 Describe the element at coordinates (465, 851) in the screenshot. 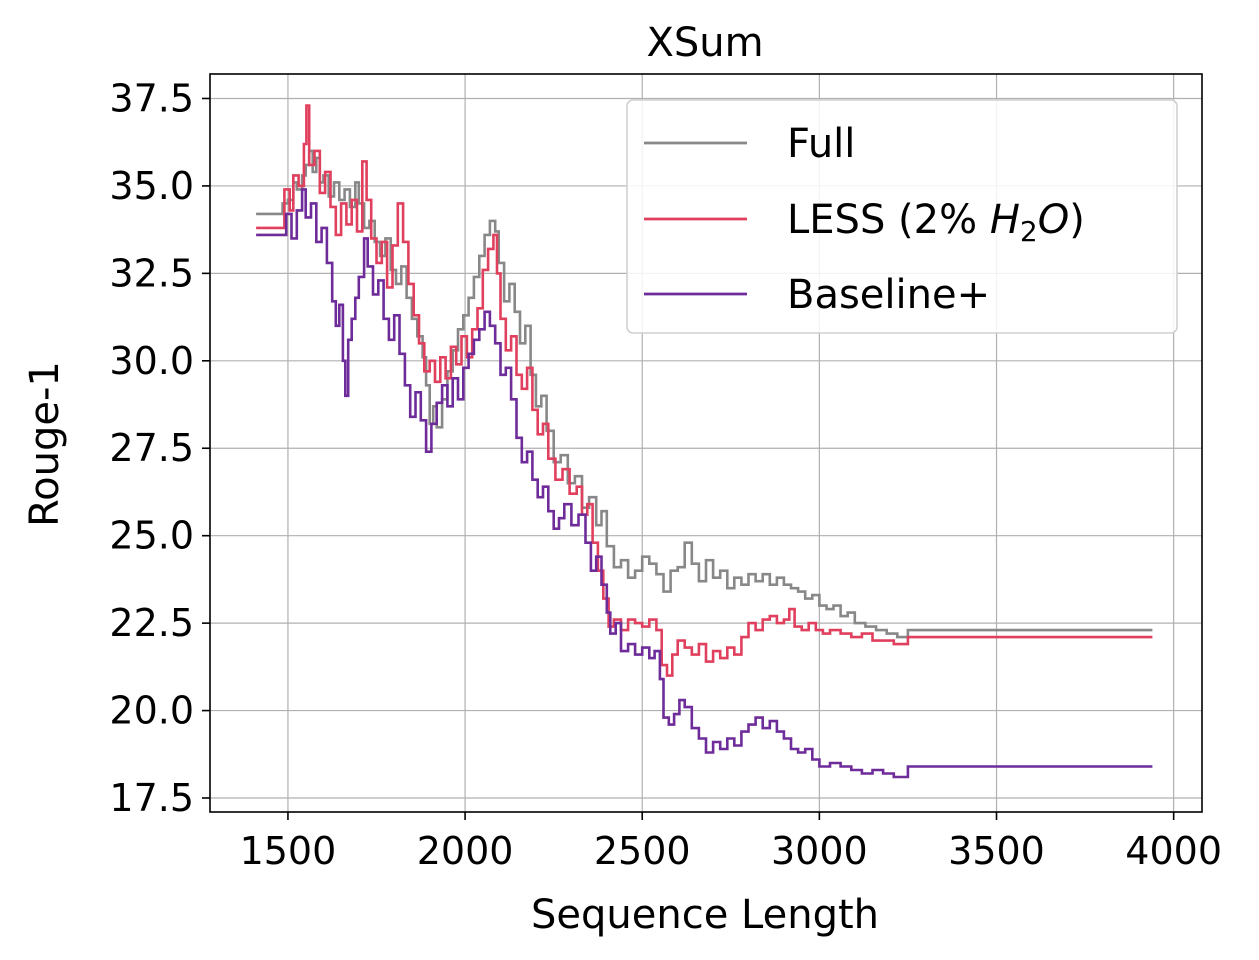

I see `x-tick-label: 2000` at that location.